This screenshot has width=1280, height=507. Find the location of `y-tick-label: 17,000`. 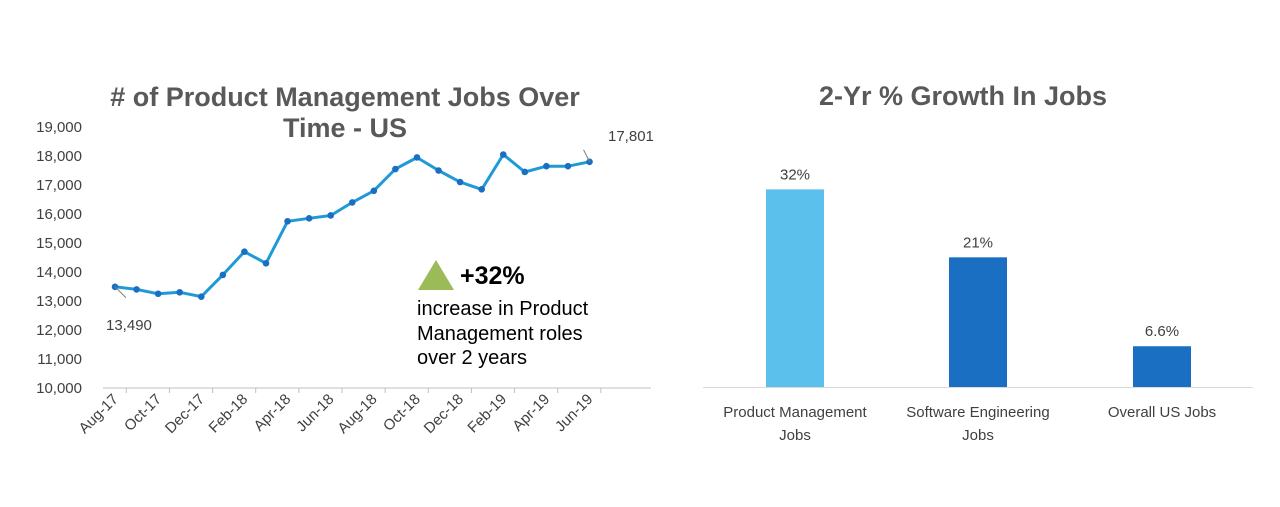

y-tick-label: 17,000 is located at coordinates (59, 185).